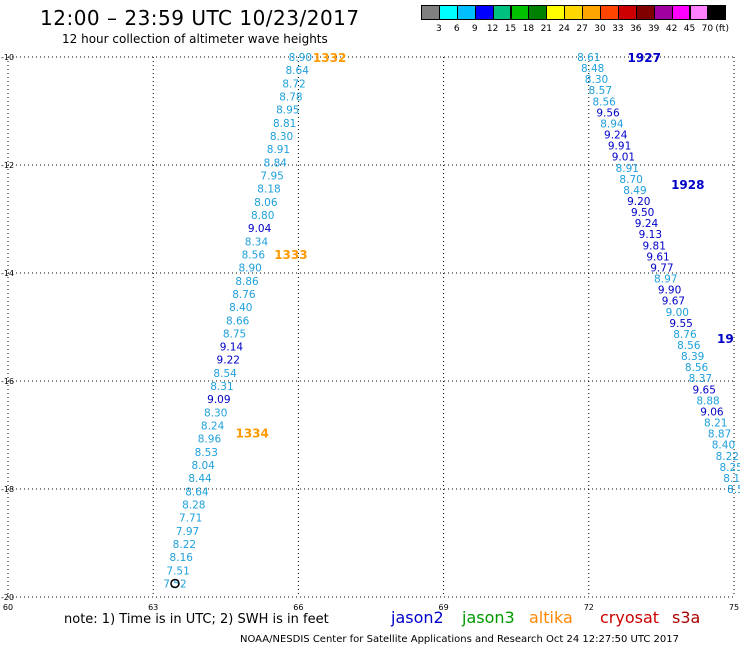  What do you see at coordinates (298, 607) in the screenshot?
I see `lon-tick-label: 66` at bounding box center [298, 607].